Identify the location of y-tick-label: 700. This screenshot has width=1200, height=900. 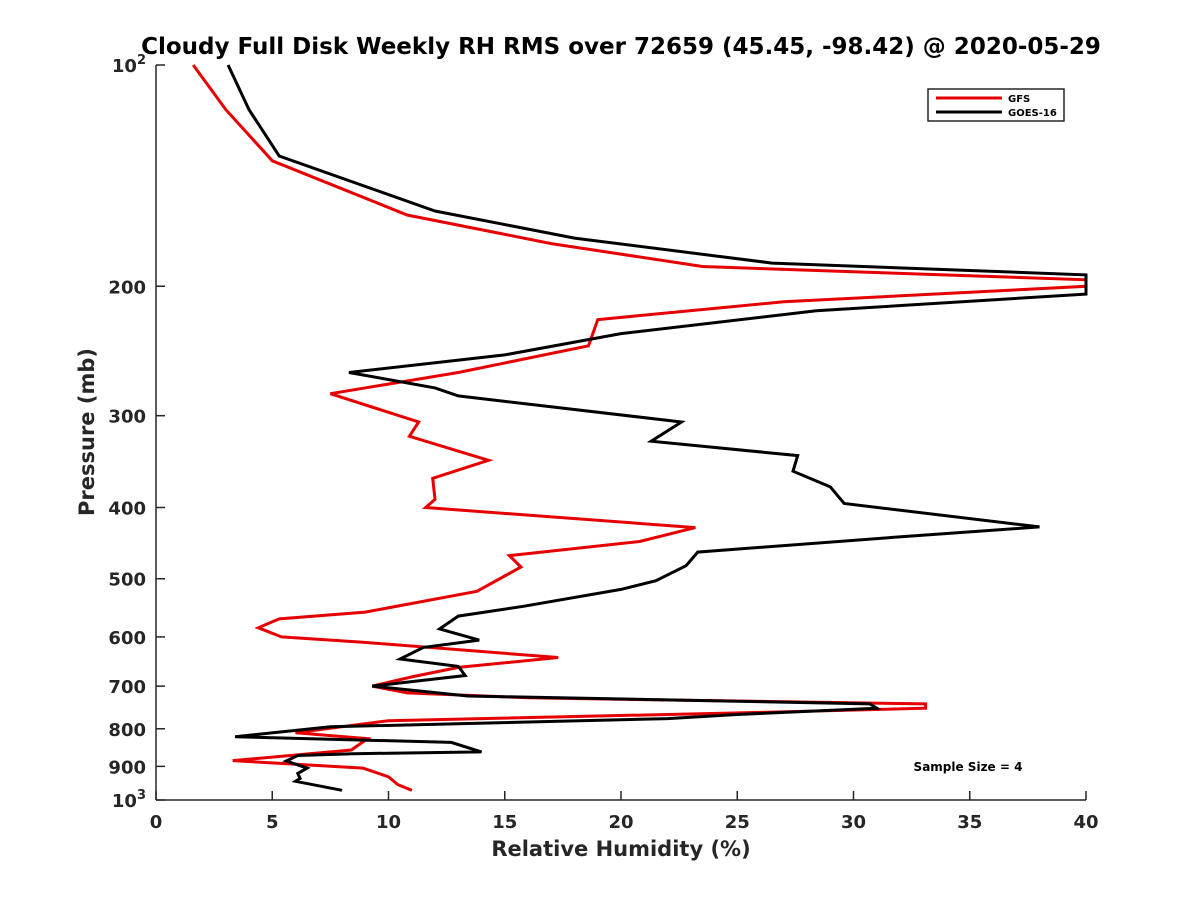
(127, 687).